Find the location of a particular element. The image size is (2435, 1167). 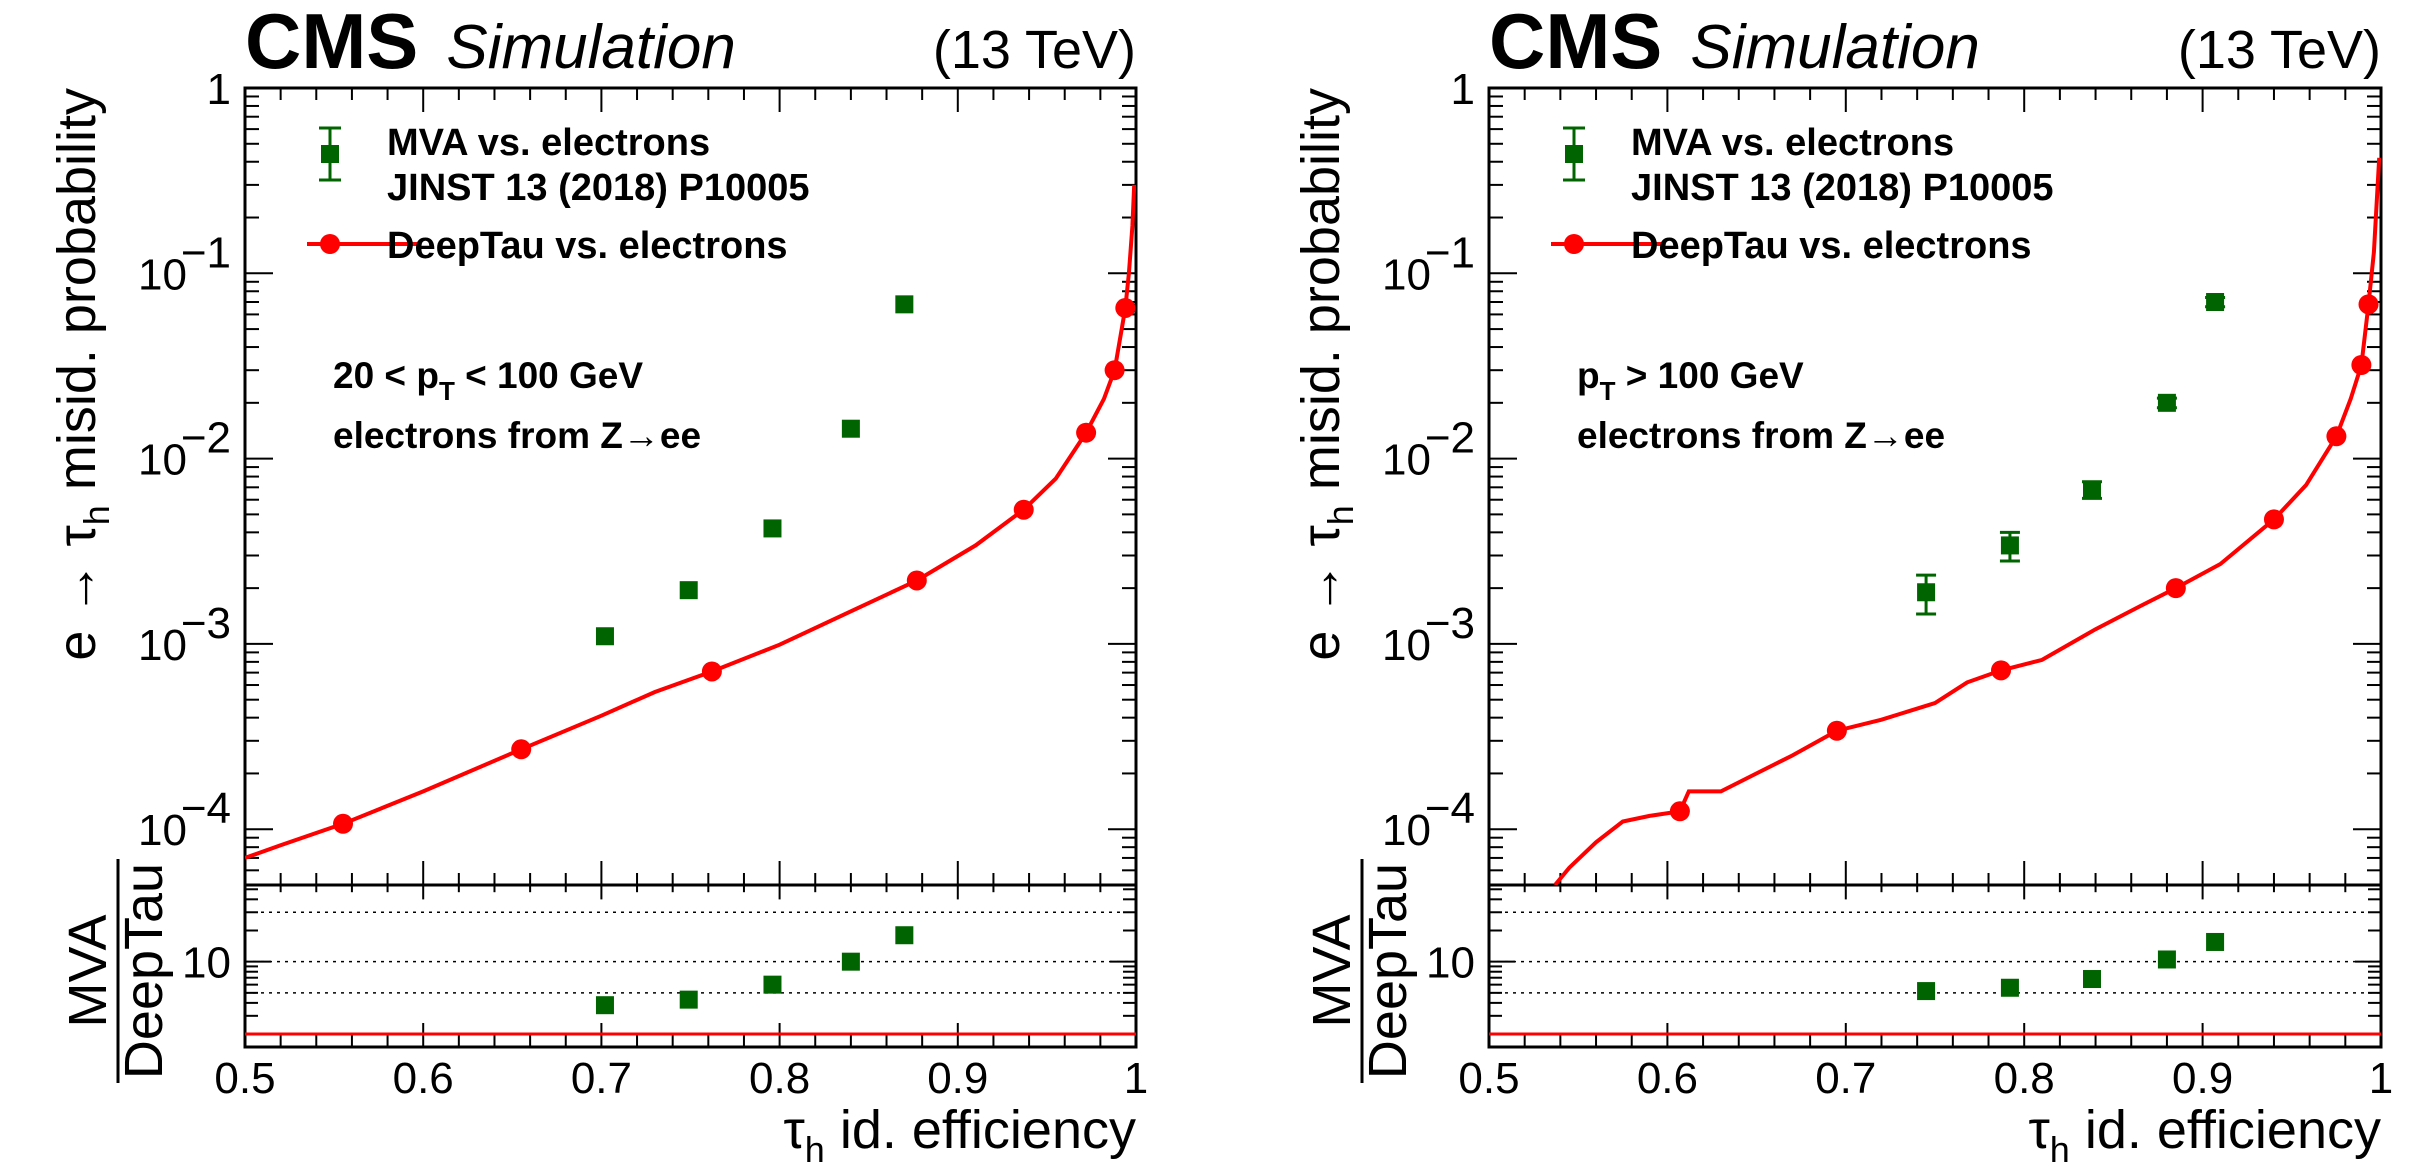

y-tick-label: 1 is located at coordinates (1463, 89).